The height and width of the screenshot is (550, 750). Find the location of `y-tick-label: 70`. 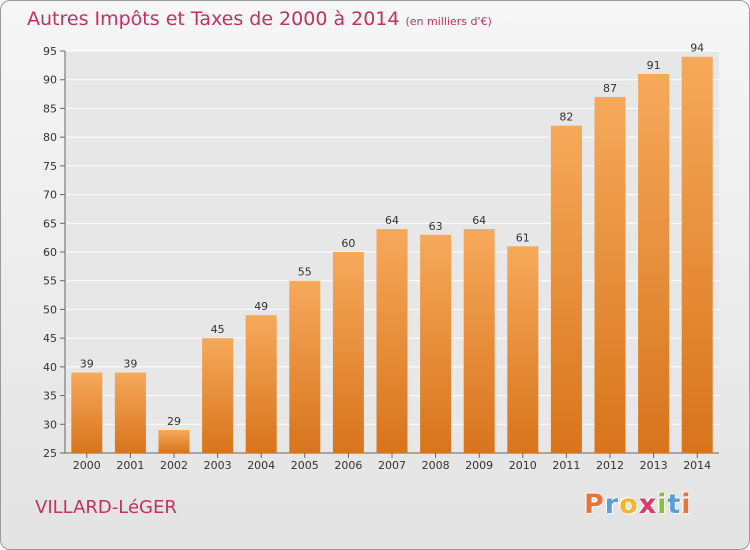

y-tick-label: 70 is located at coordinates (50, 195).